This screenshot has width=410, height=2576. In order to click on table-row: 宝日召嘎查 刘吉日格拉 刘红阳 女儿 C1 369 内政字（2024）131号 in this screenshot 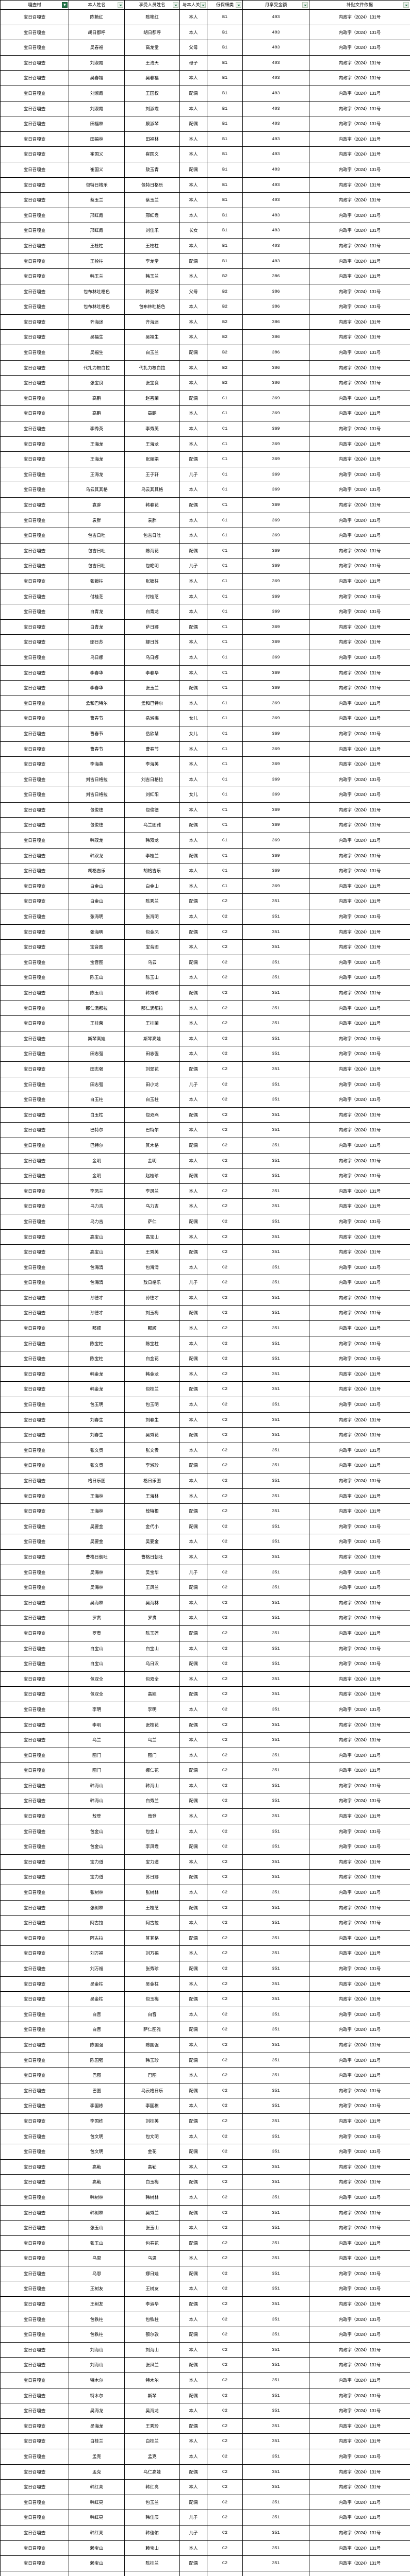, I will do `click(205, 795)`.